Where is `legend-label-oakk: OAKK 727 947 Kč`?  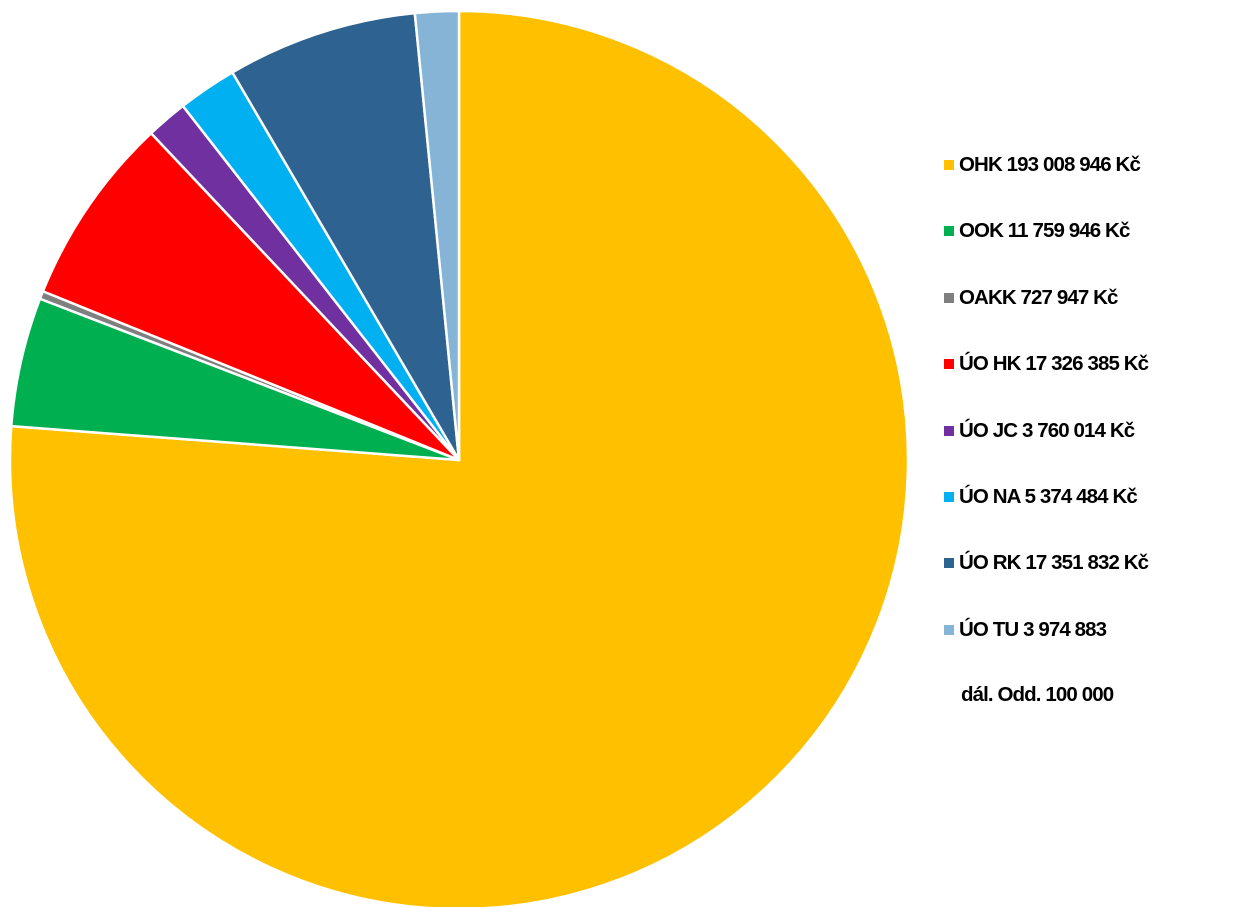 legend-label-oakk: OAKK 727 947 Kč is located at coordinates (1038, 297).